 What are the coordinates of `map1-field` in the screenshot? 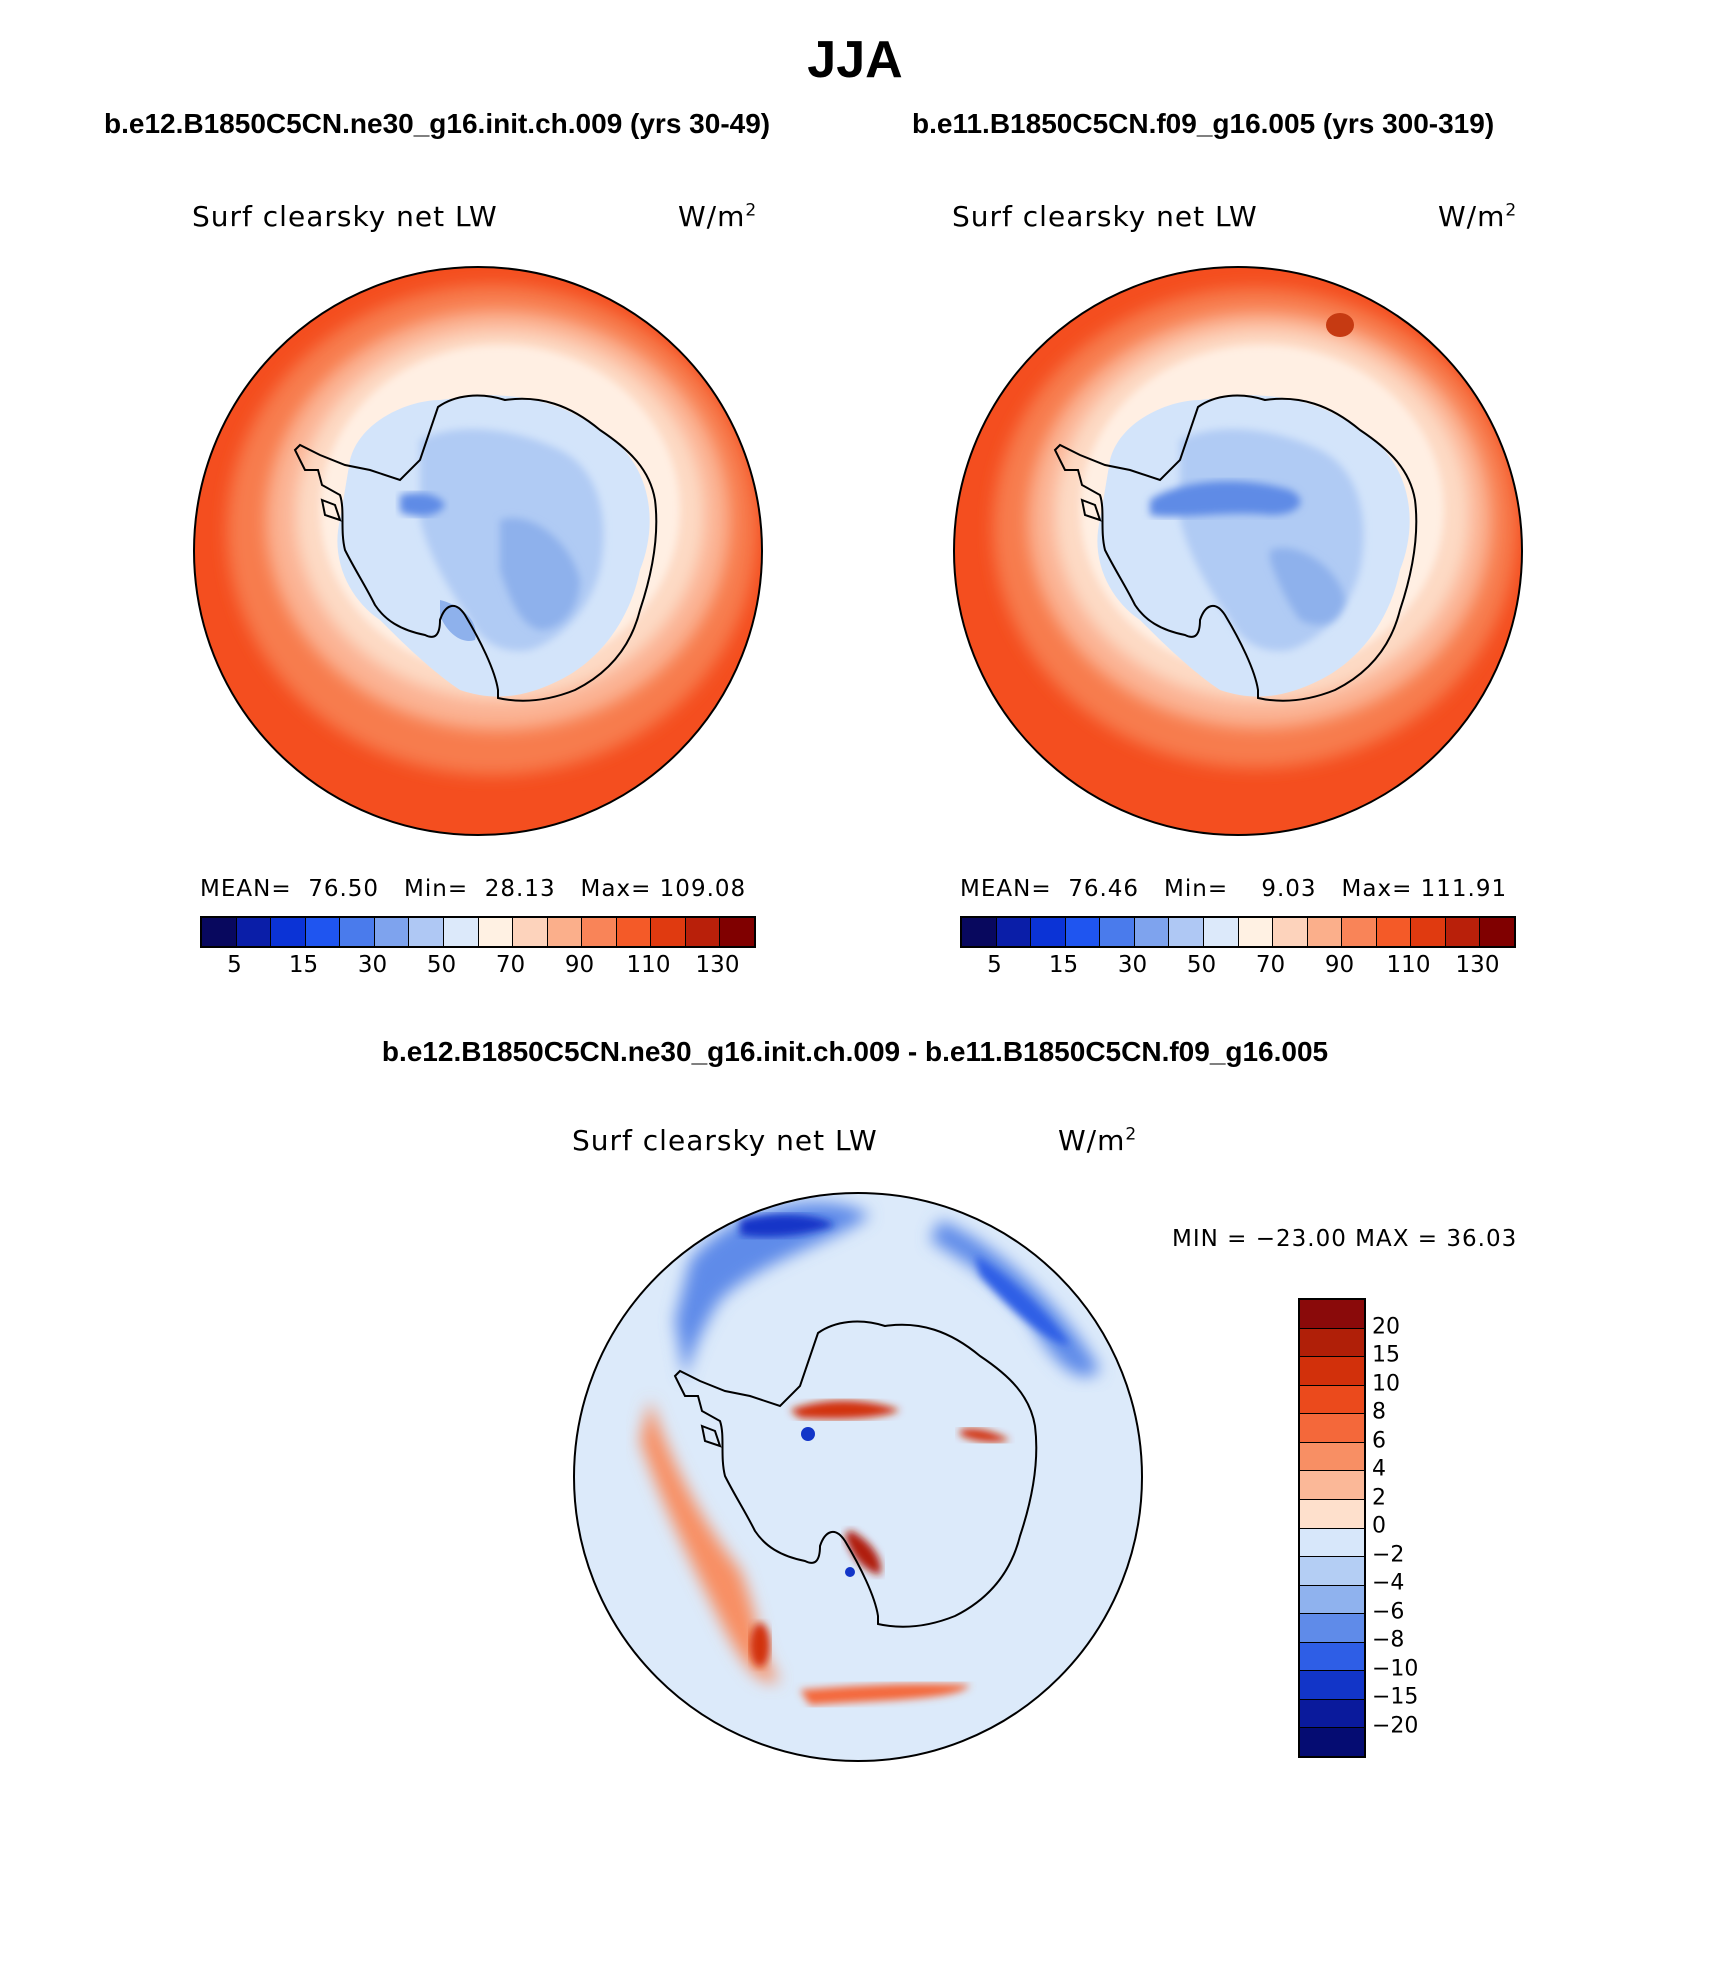 It's located at (478, 551).